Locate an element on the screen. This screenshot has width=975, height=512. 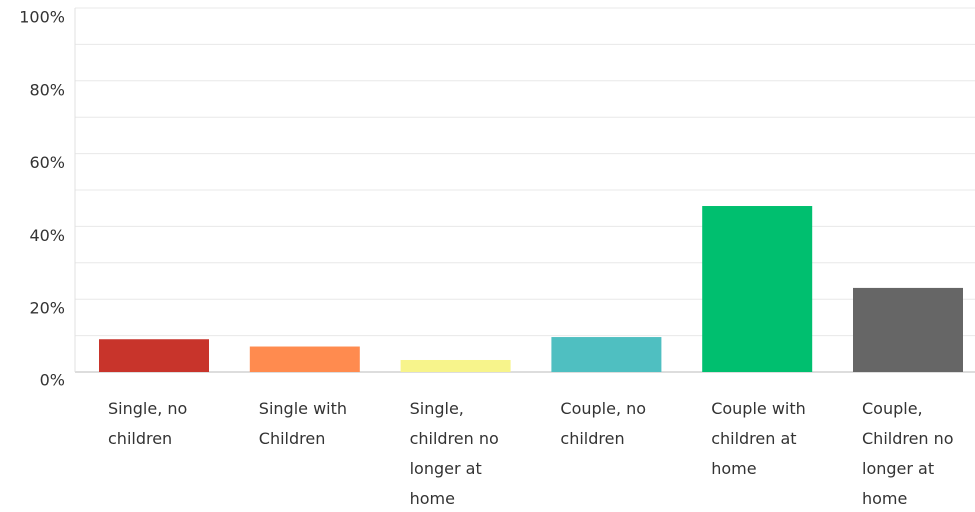
x-tick-label: Couple, no children is located at coordinates (603, 423).